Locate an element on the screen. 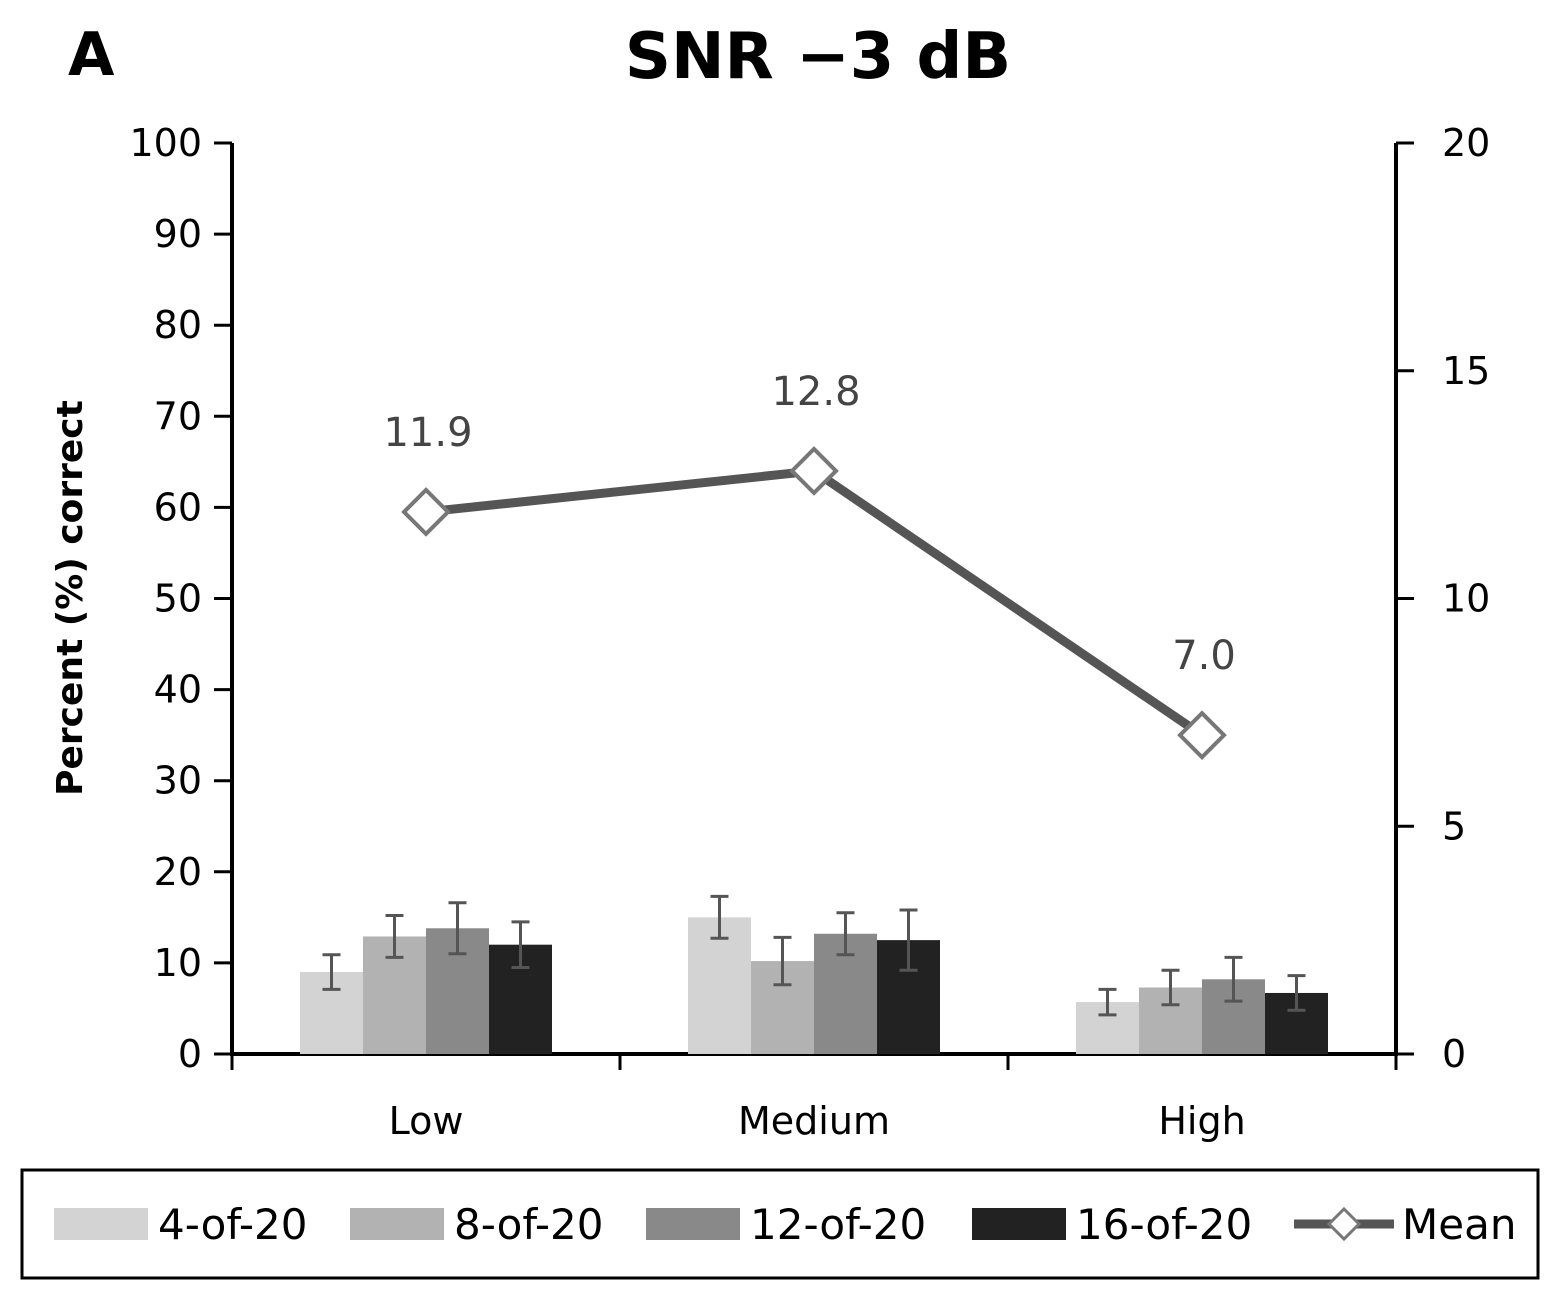 This screenshot has width=1562, height=1297. x-category-label: High is located at coordinates (1201, 1121).